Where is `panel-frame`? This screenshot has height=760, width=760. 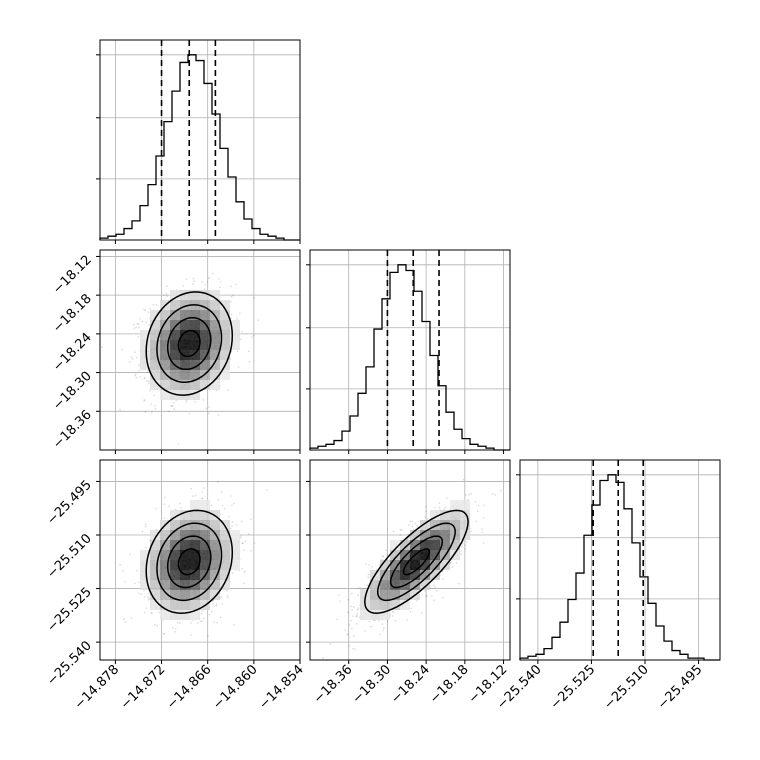 panel-frame is located at coordinates (200, 350).